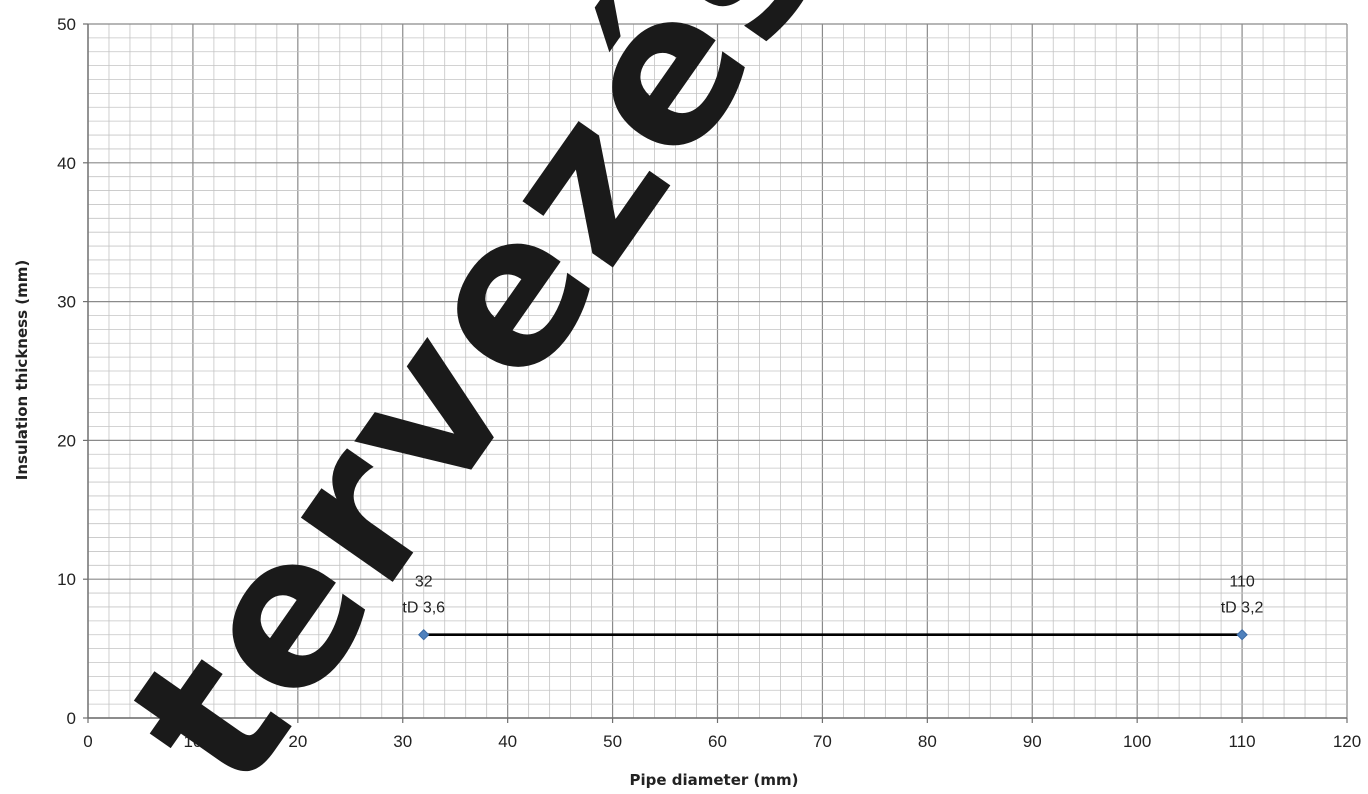  Describe the element at coordinates (192, 741) in the screenshot. I see `x-tick-label: 10` at that location.